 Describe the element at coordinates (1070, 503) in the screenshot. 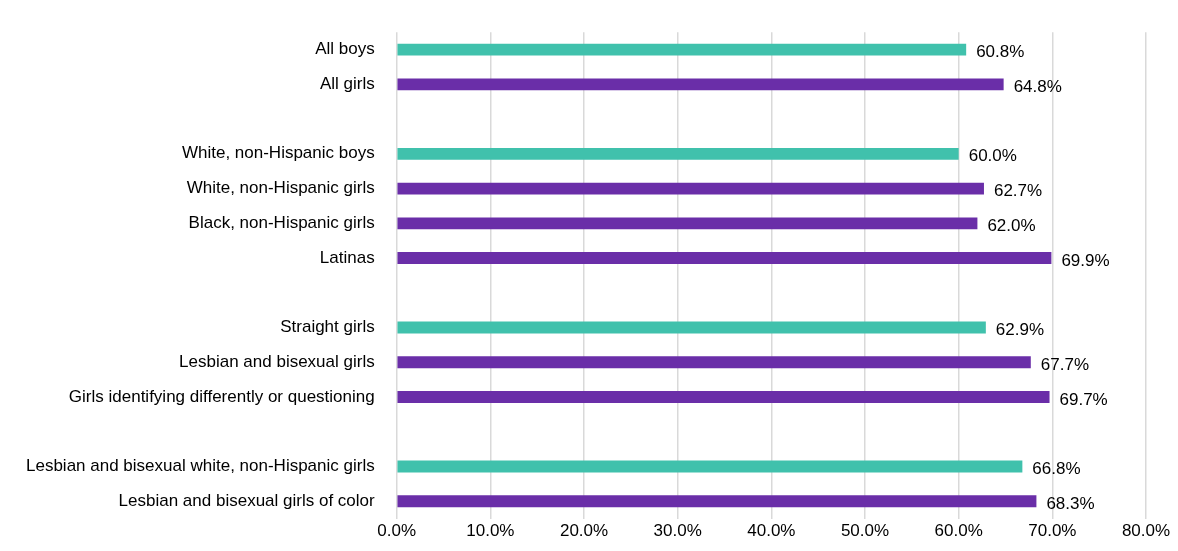

I see `data-label: 68.3%` at that location.